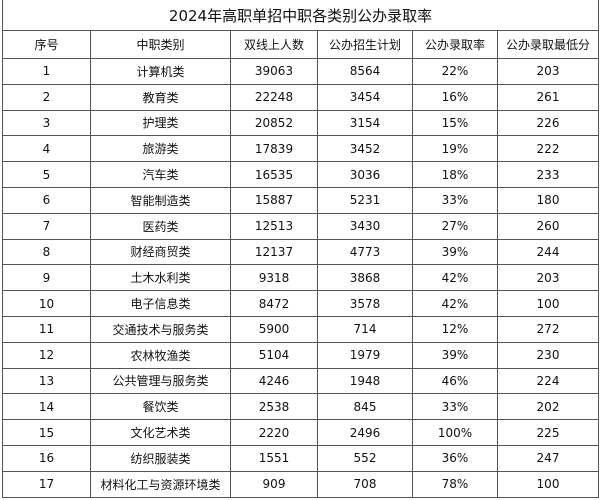 The height and width of the screenshot is (500, 600). Describe the element at coordinates (274, 432) in the screenshot. I see `table-cell: 2220` at that location.